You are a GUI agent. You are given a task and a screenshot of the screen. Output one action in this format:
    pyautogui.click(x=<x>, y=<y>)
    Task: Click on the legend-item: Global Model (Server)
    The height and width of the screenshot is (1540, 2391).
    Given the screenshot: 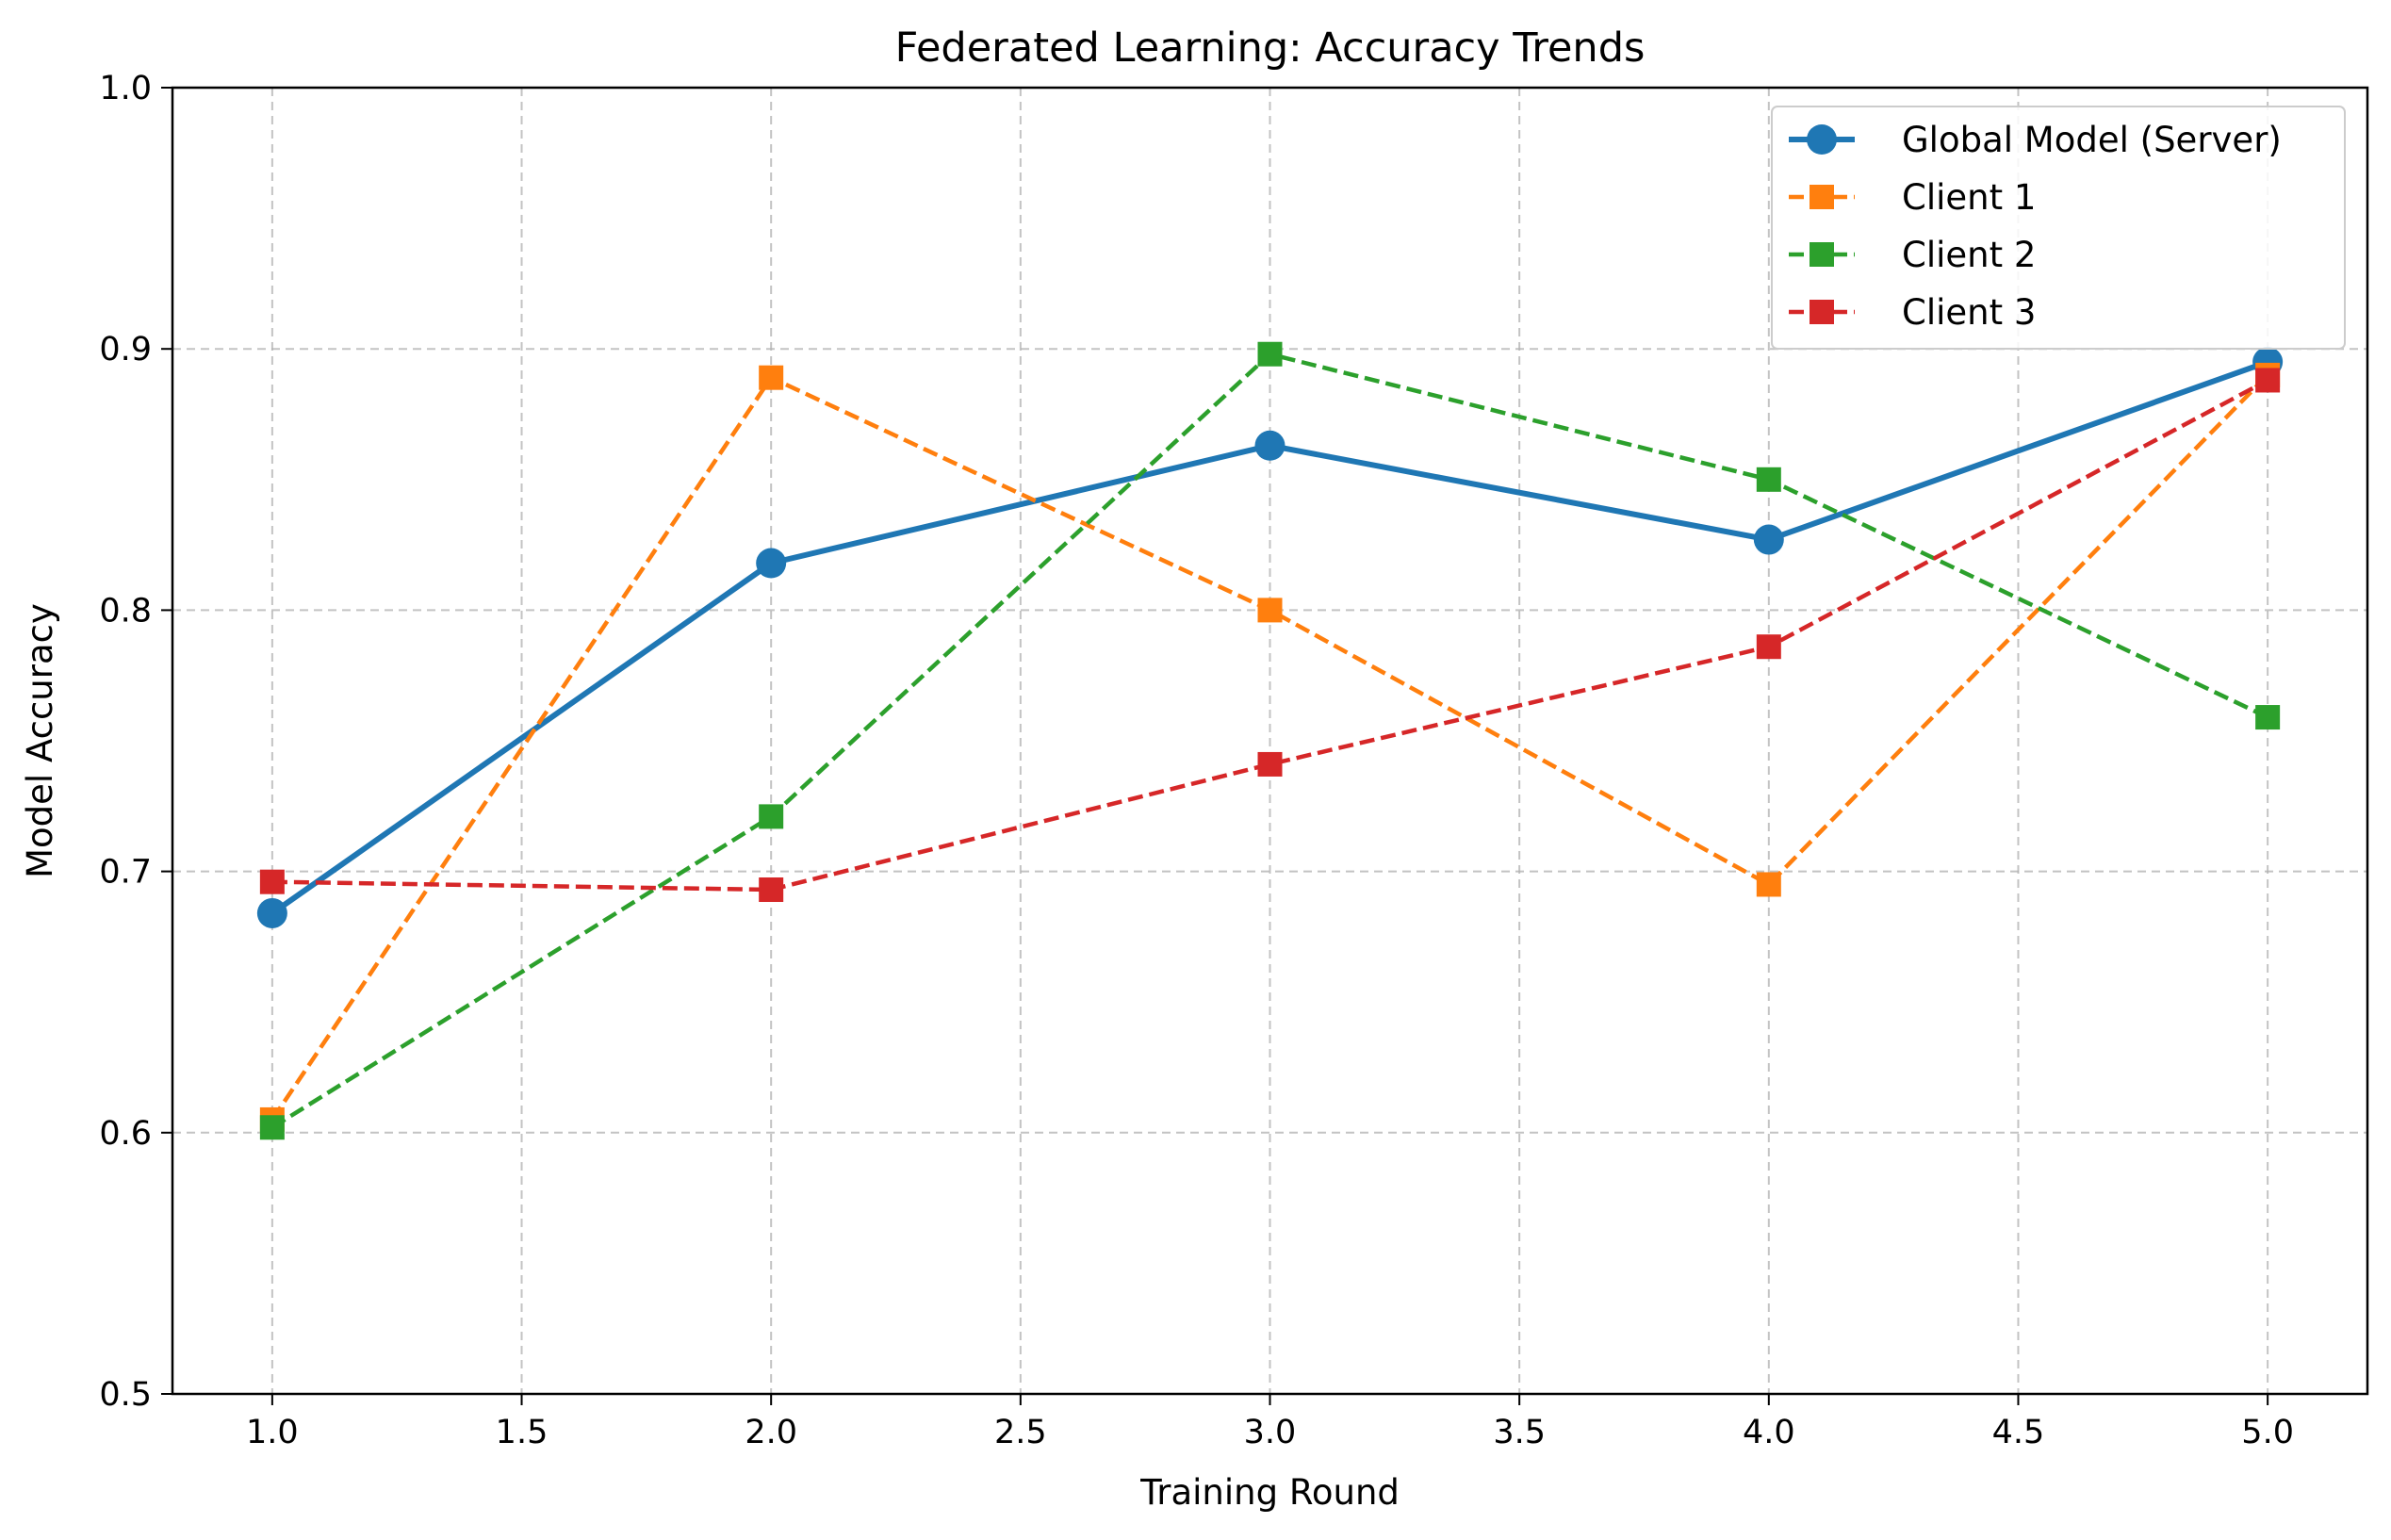 What is the action you would take?
    pyautogui.click(x=2036, y=140)
    